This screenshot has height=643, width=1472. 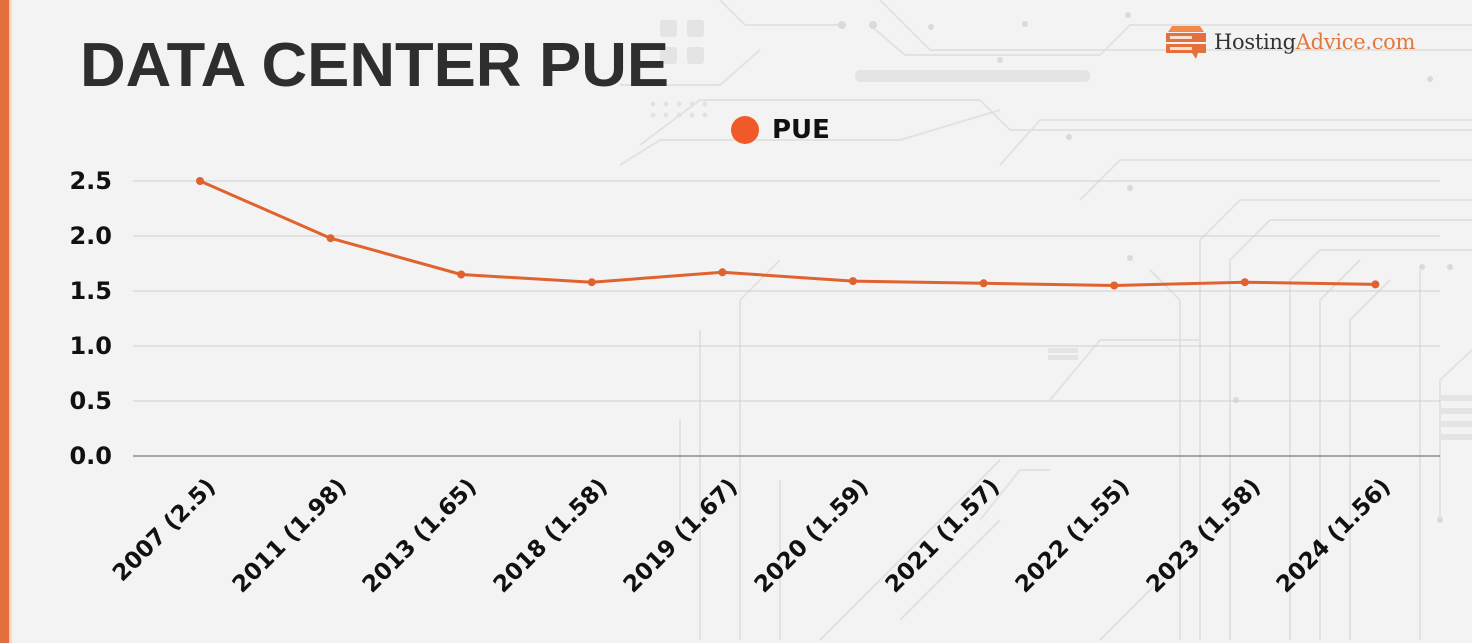 I want to click on chart-legend: PUE, so click(x=780, y=130).